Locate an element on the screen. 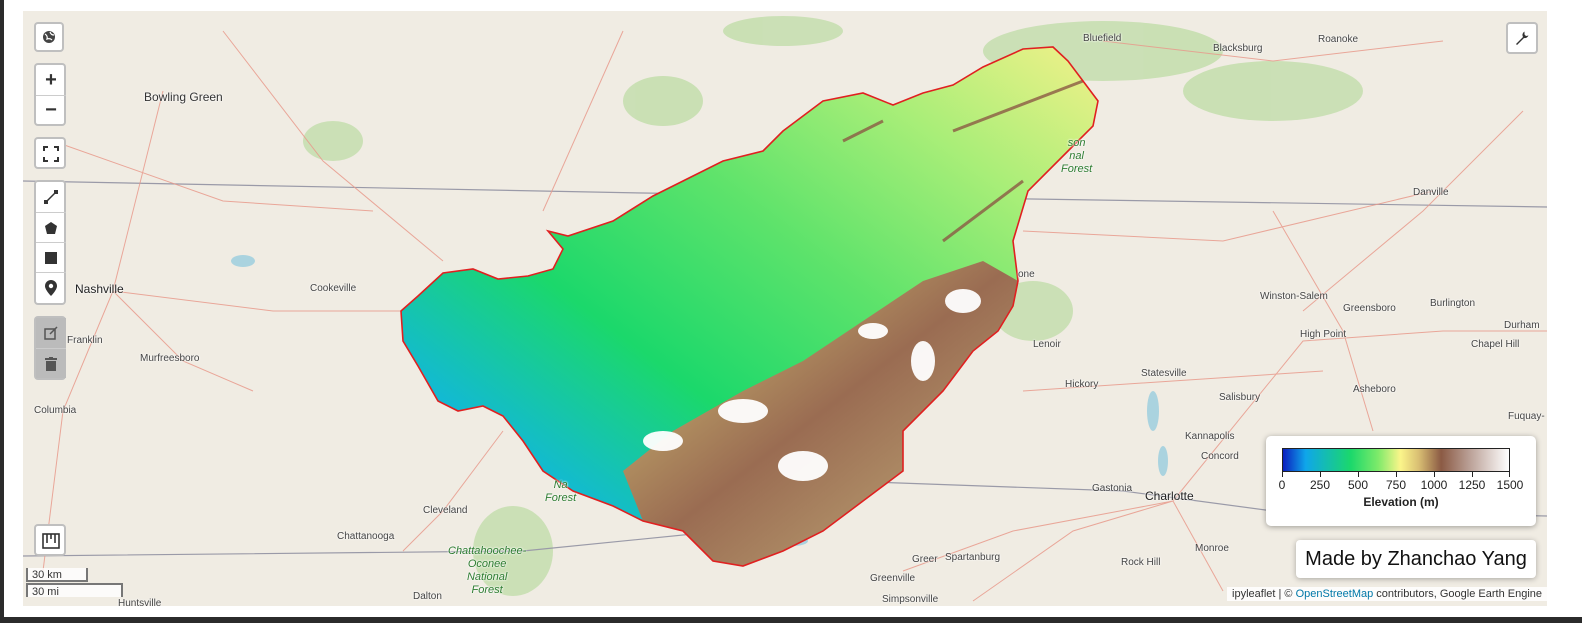  globe-icon is located at coordinates (49, 37).